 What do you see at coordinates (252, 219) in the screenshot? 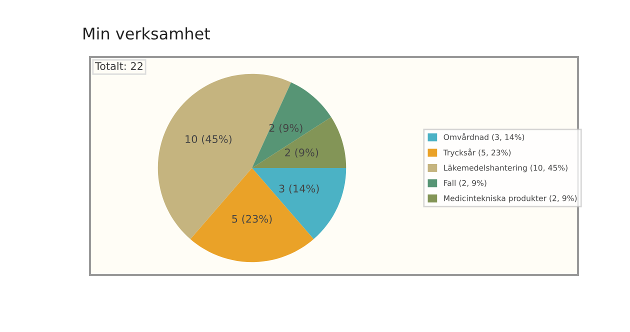
I see `data-label: 5 (23%)` at bounding box center [252, 219].